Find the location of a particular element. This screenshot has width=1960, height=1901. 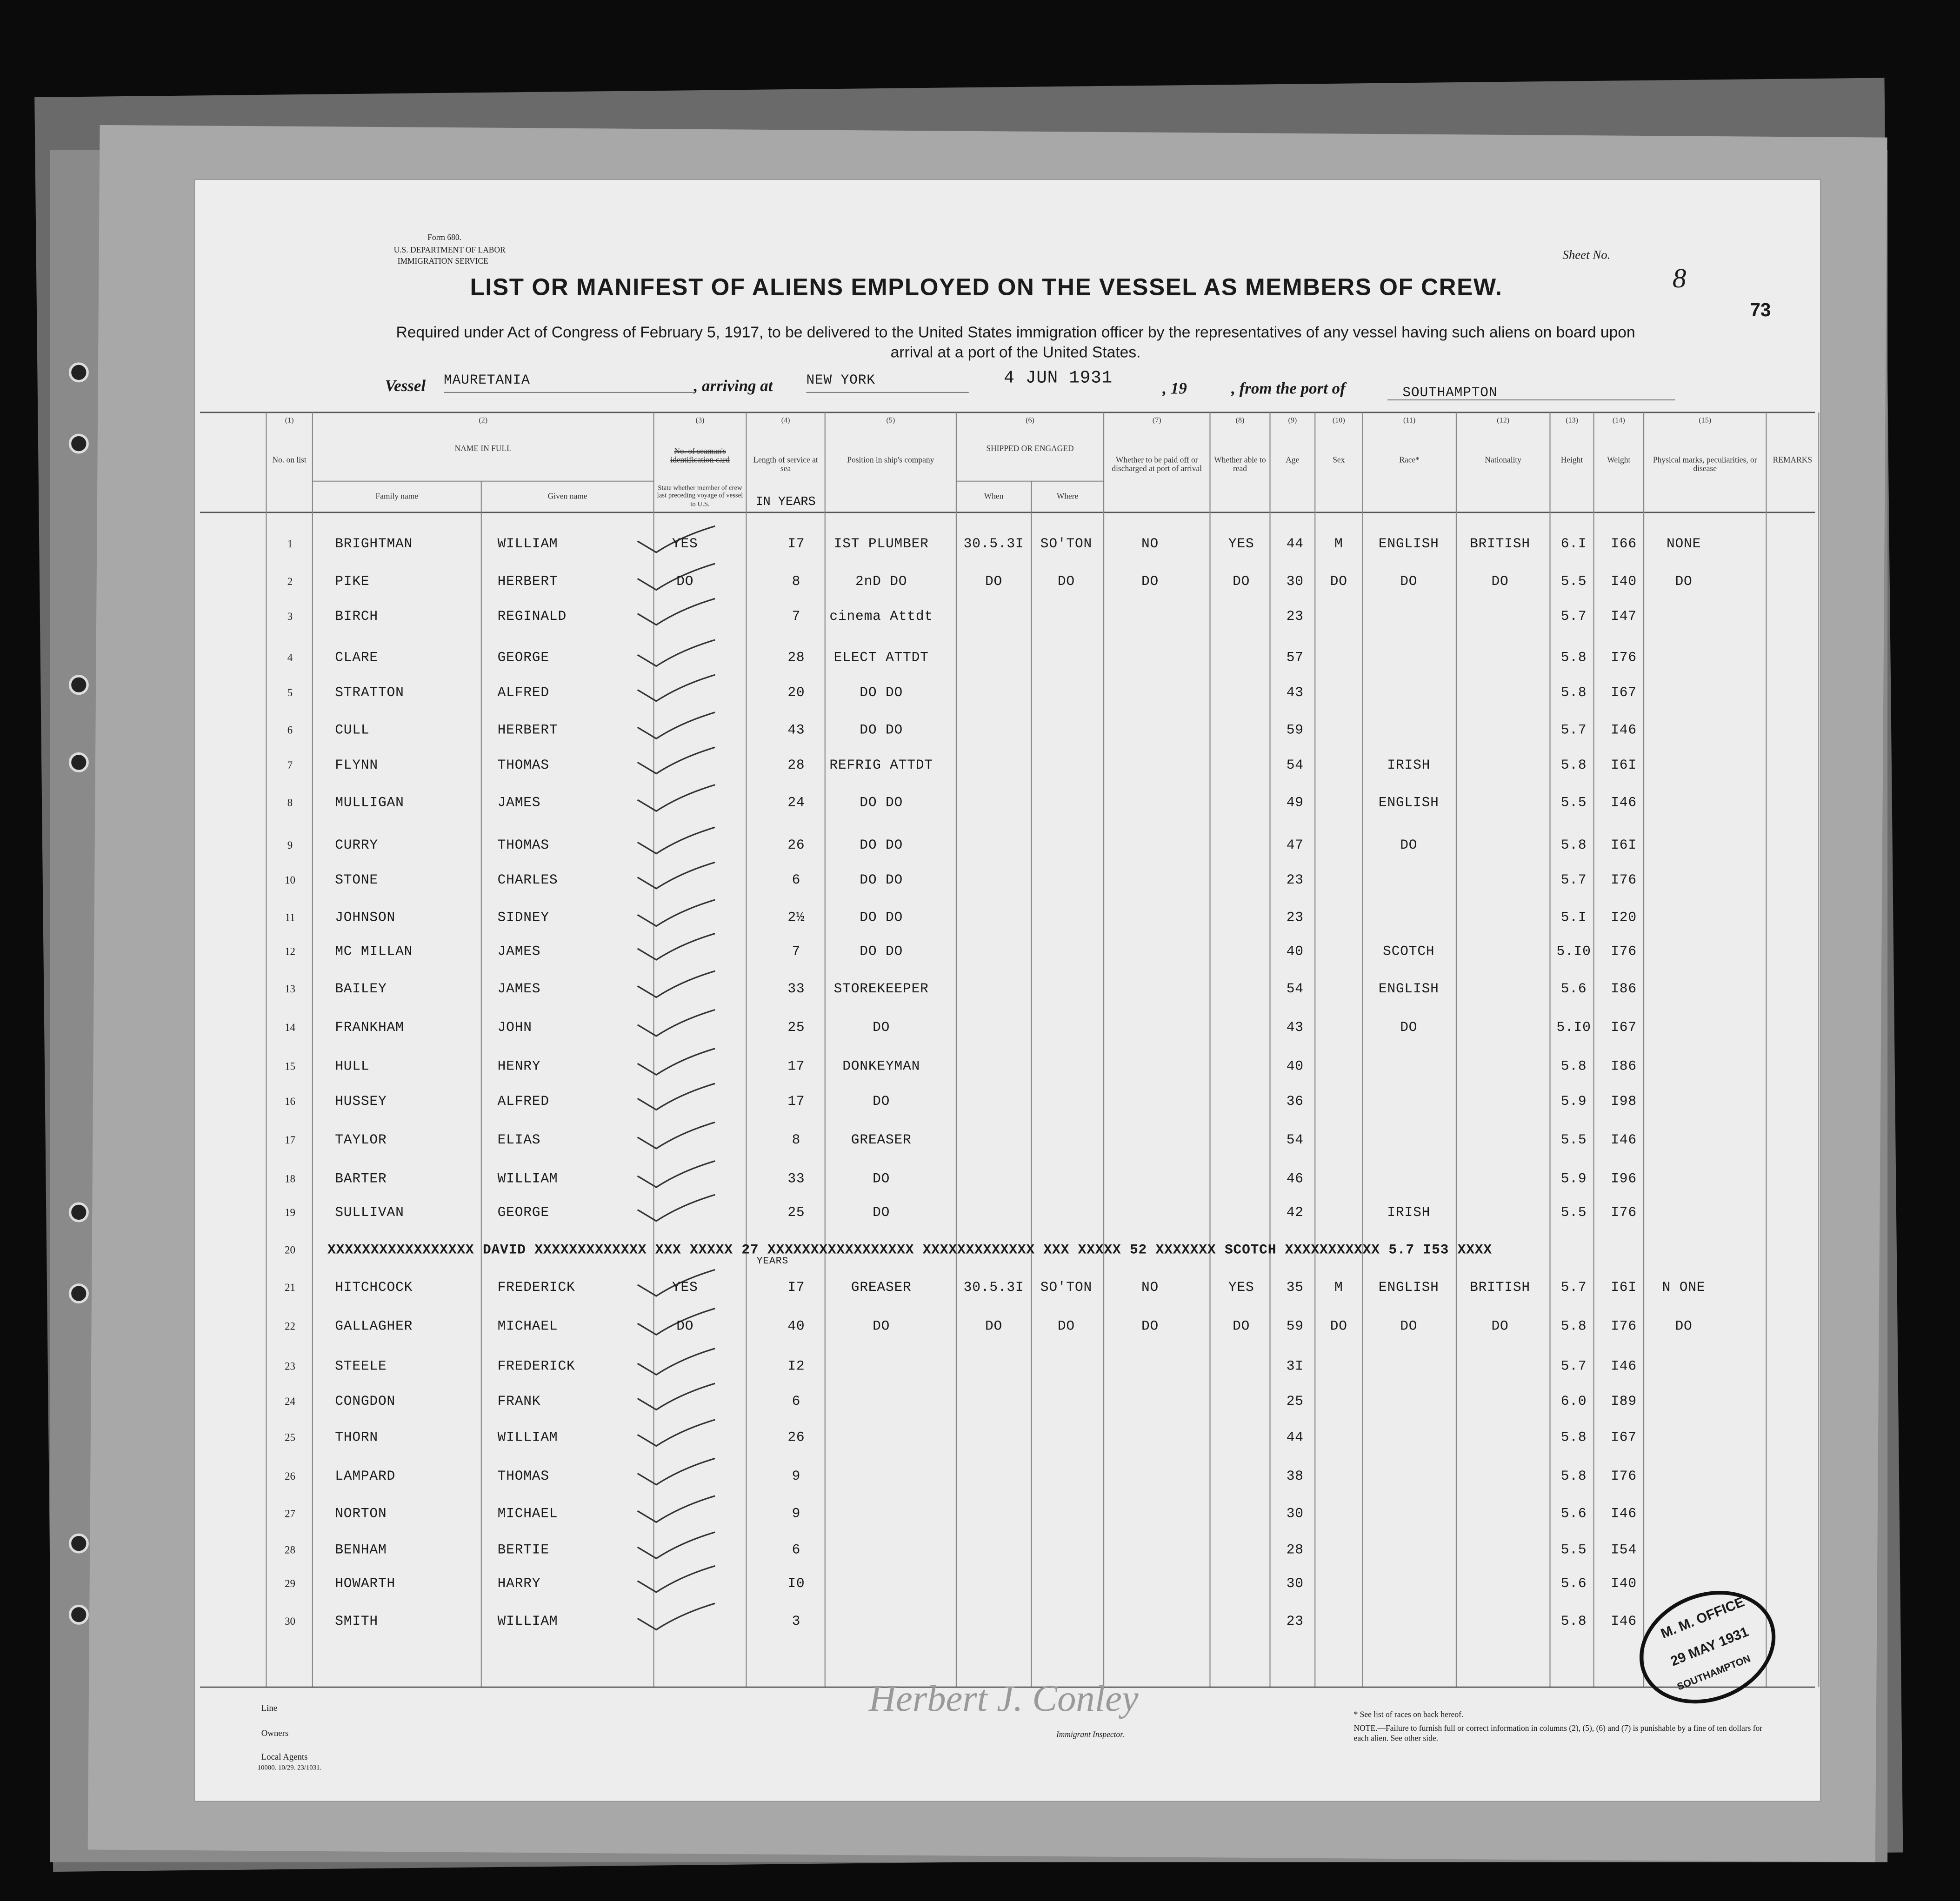

cell-paid: DO is located at coordinates (1150, 582).